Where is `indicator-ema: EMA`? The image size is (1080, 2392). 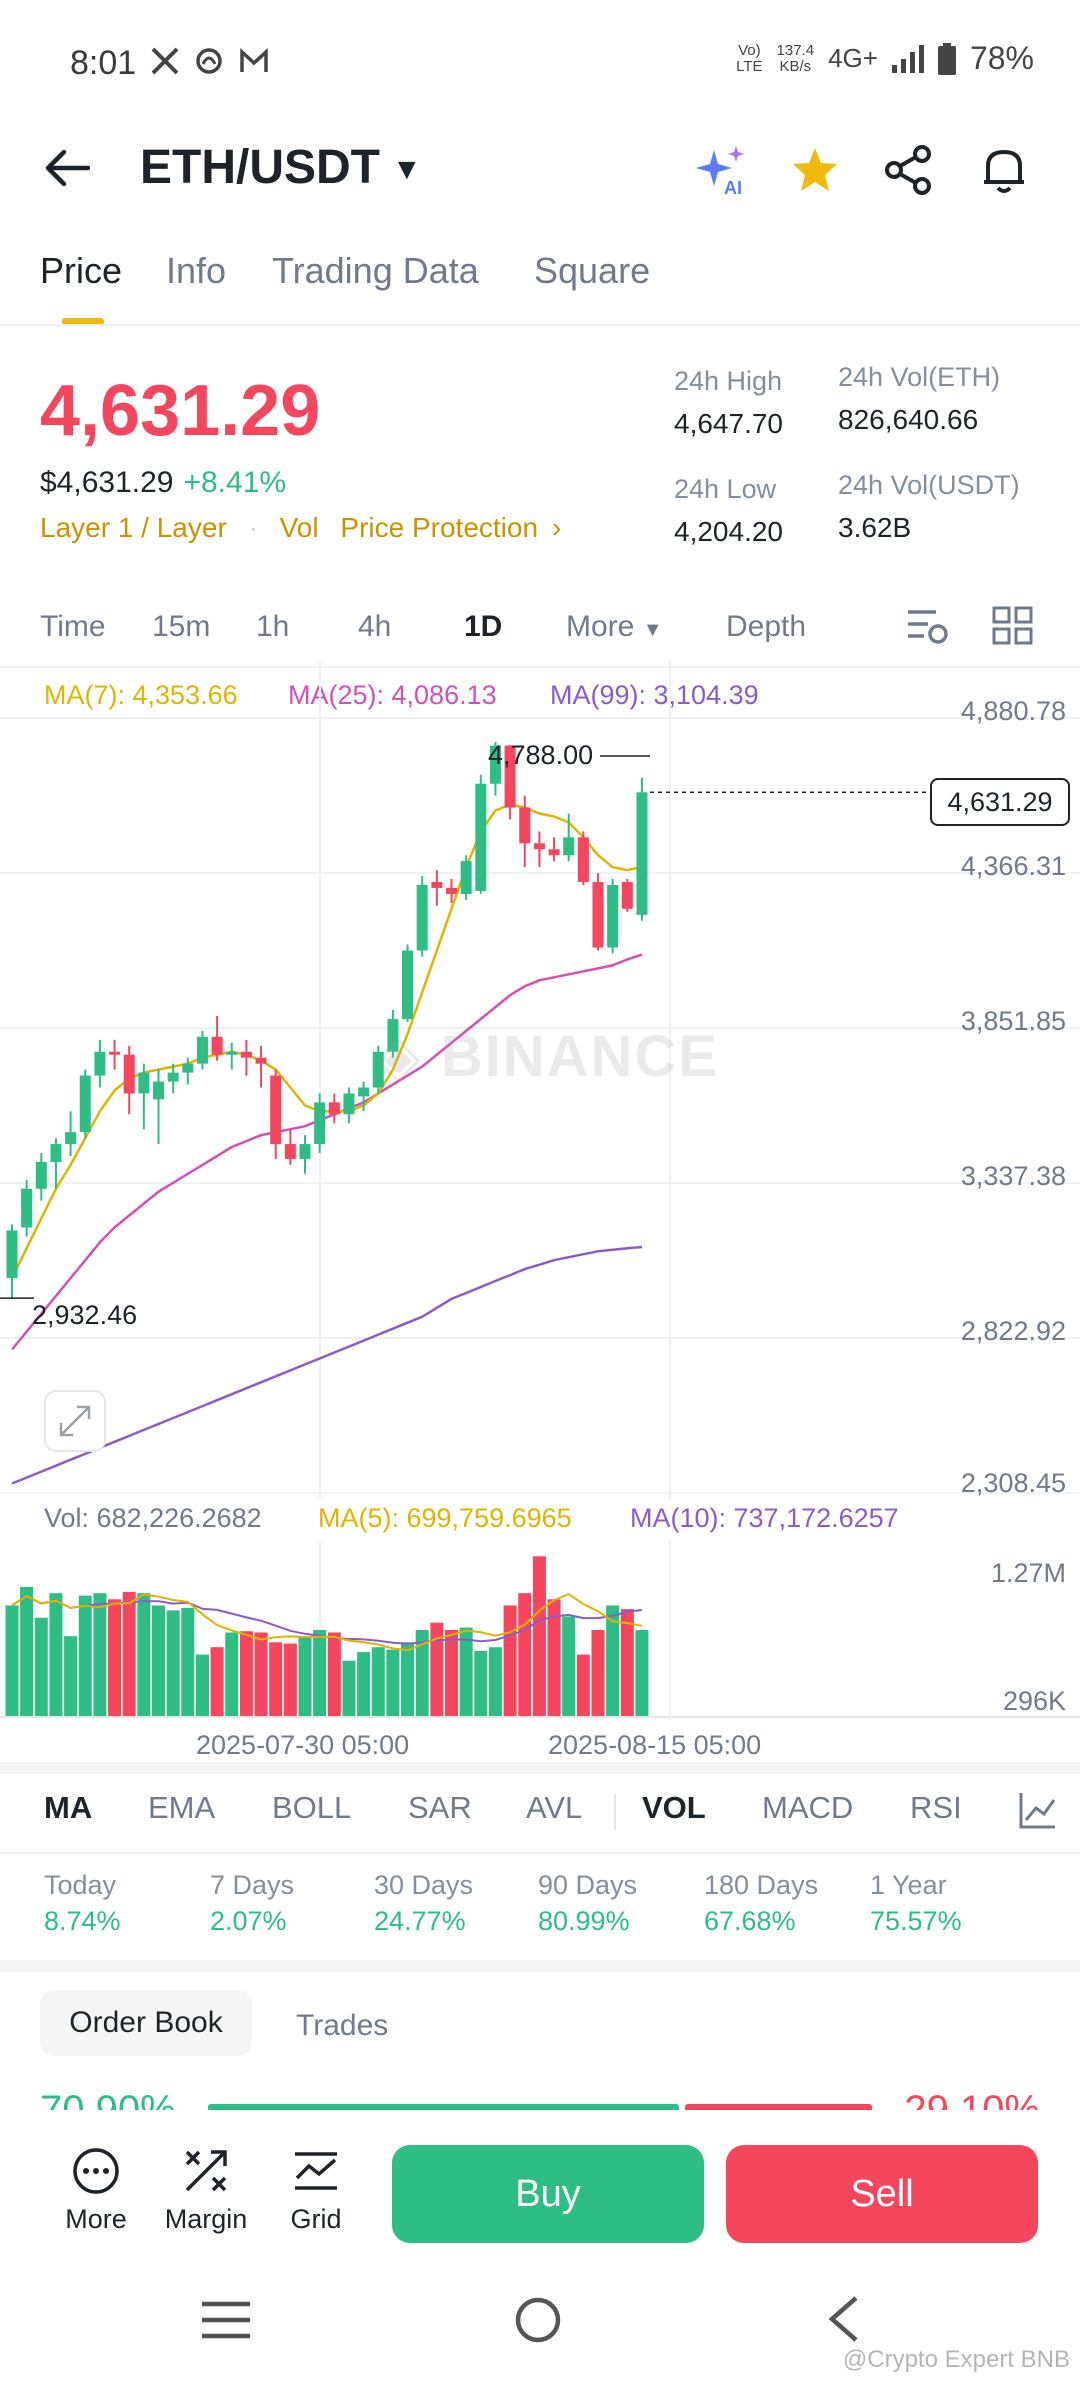 indicator-ema: EMA is located at coordinates (182, 1807).